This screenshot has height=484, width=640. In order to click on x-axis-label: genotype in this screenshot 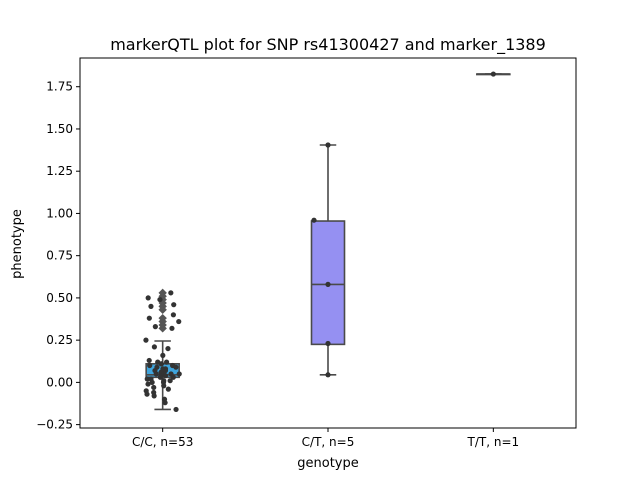, I will do `click(327, 463)`.